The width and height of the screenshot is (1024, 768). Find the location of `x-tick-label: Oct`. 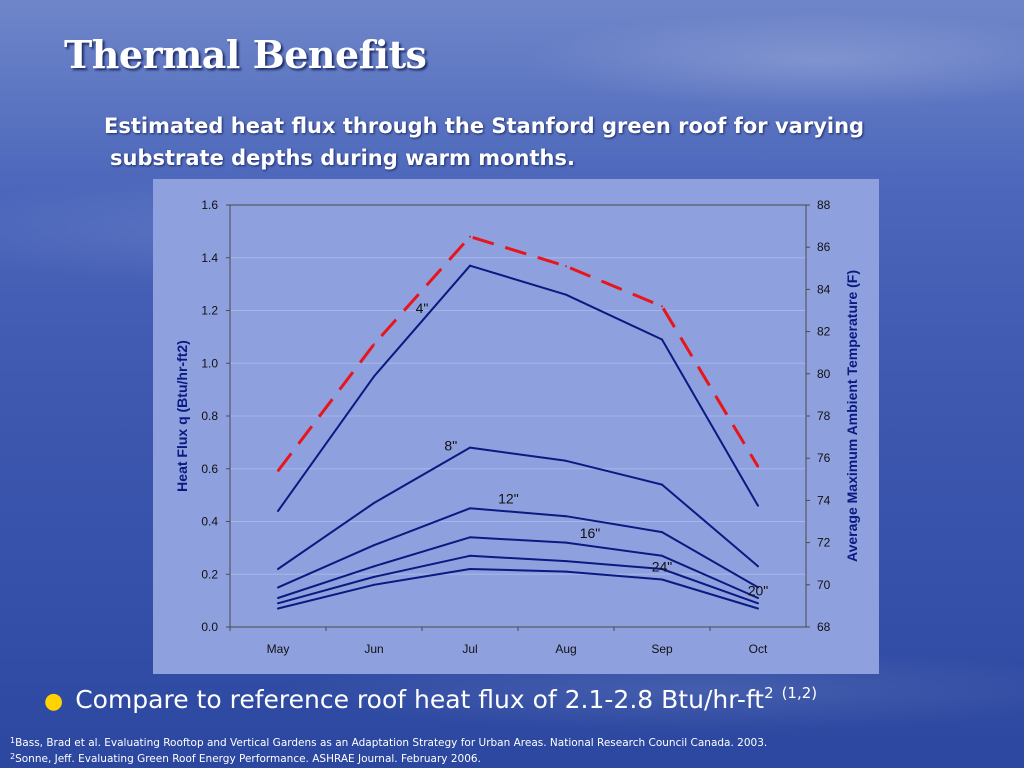

x-tick-label: Oct is located at coordinates (758, 649).